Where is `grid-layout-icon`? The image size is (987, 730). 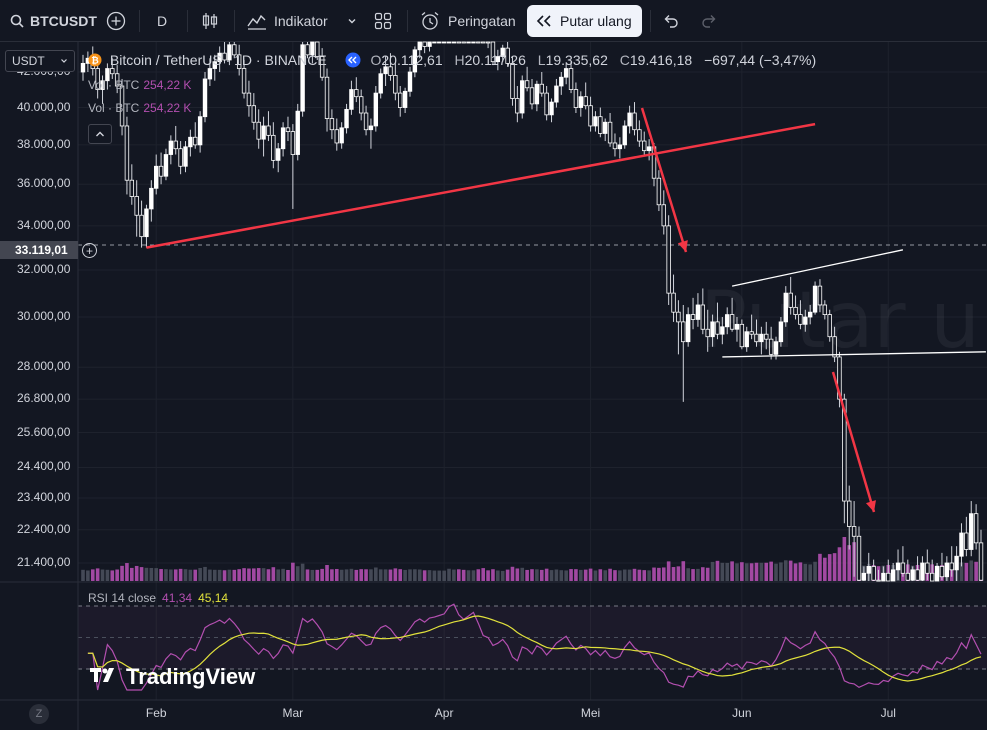 grid-layout-icon is located at coordinates (383, 21).